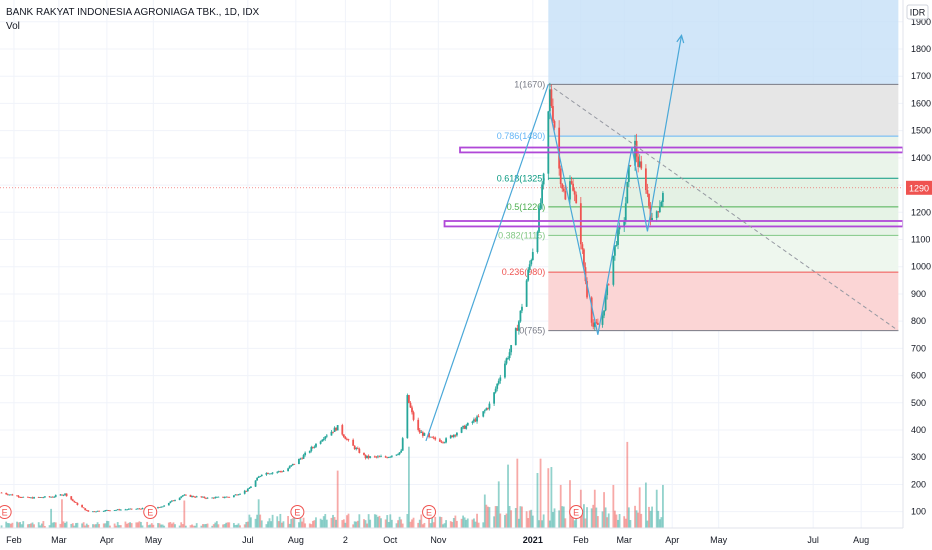 This screenshot has height=550, width=932. What do you see at coordinates (680, 39) in the screenshot?
I see `arrow-head` at bounding box center [680, 39].